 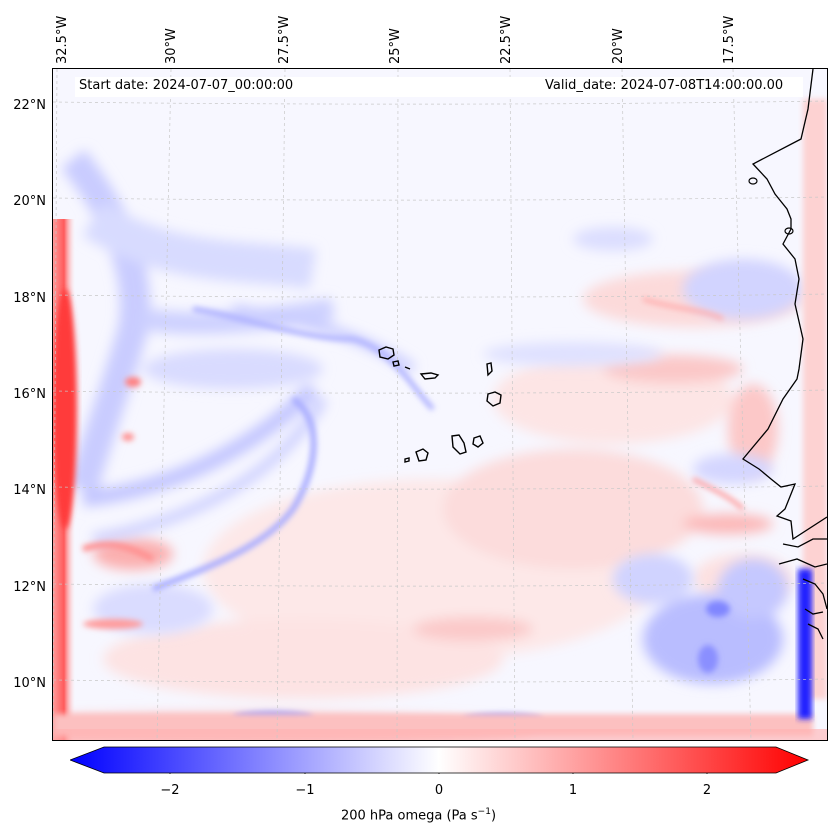 What do you see at coordinates (438, 773) in the screenshot?
I see `colorbar-ticks` at bounding box center [438, 773].